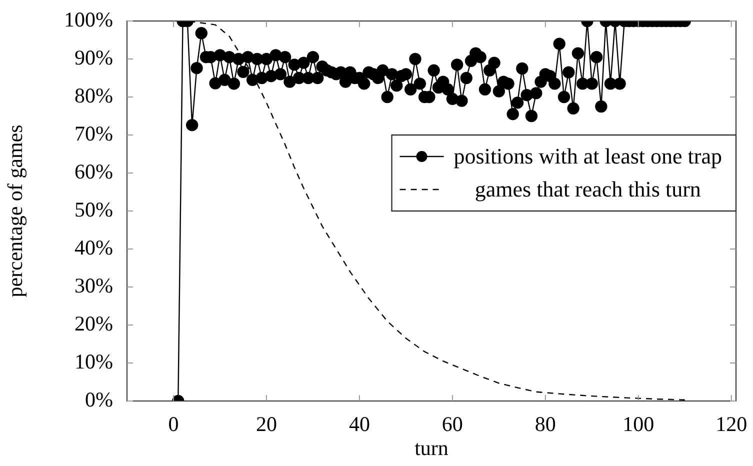 This screenshot has height=466, width=753. Describe the element at coordinates (93, 134) in the screenshot. I see `y-tick-label: 70%` at that location.